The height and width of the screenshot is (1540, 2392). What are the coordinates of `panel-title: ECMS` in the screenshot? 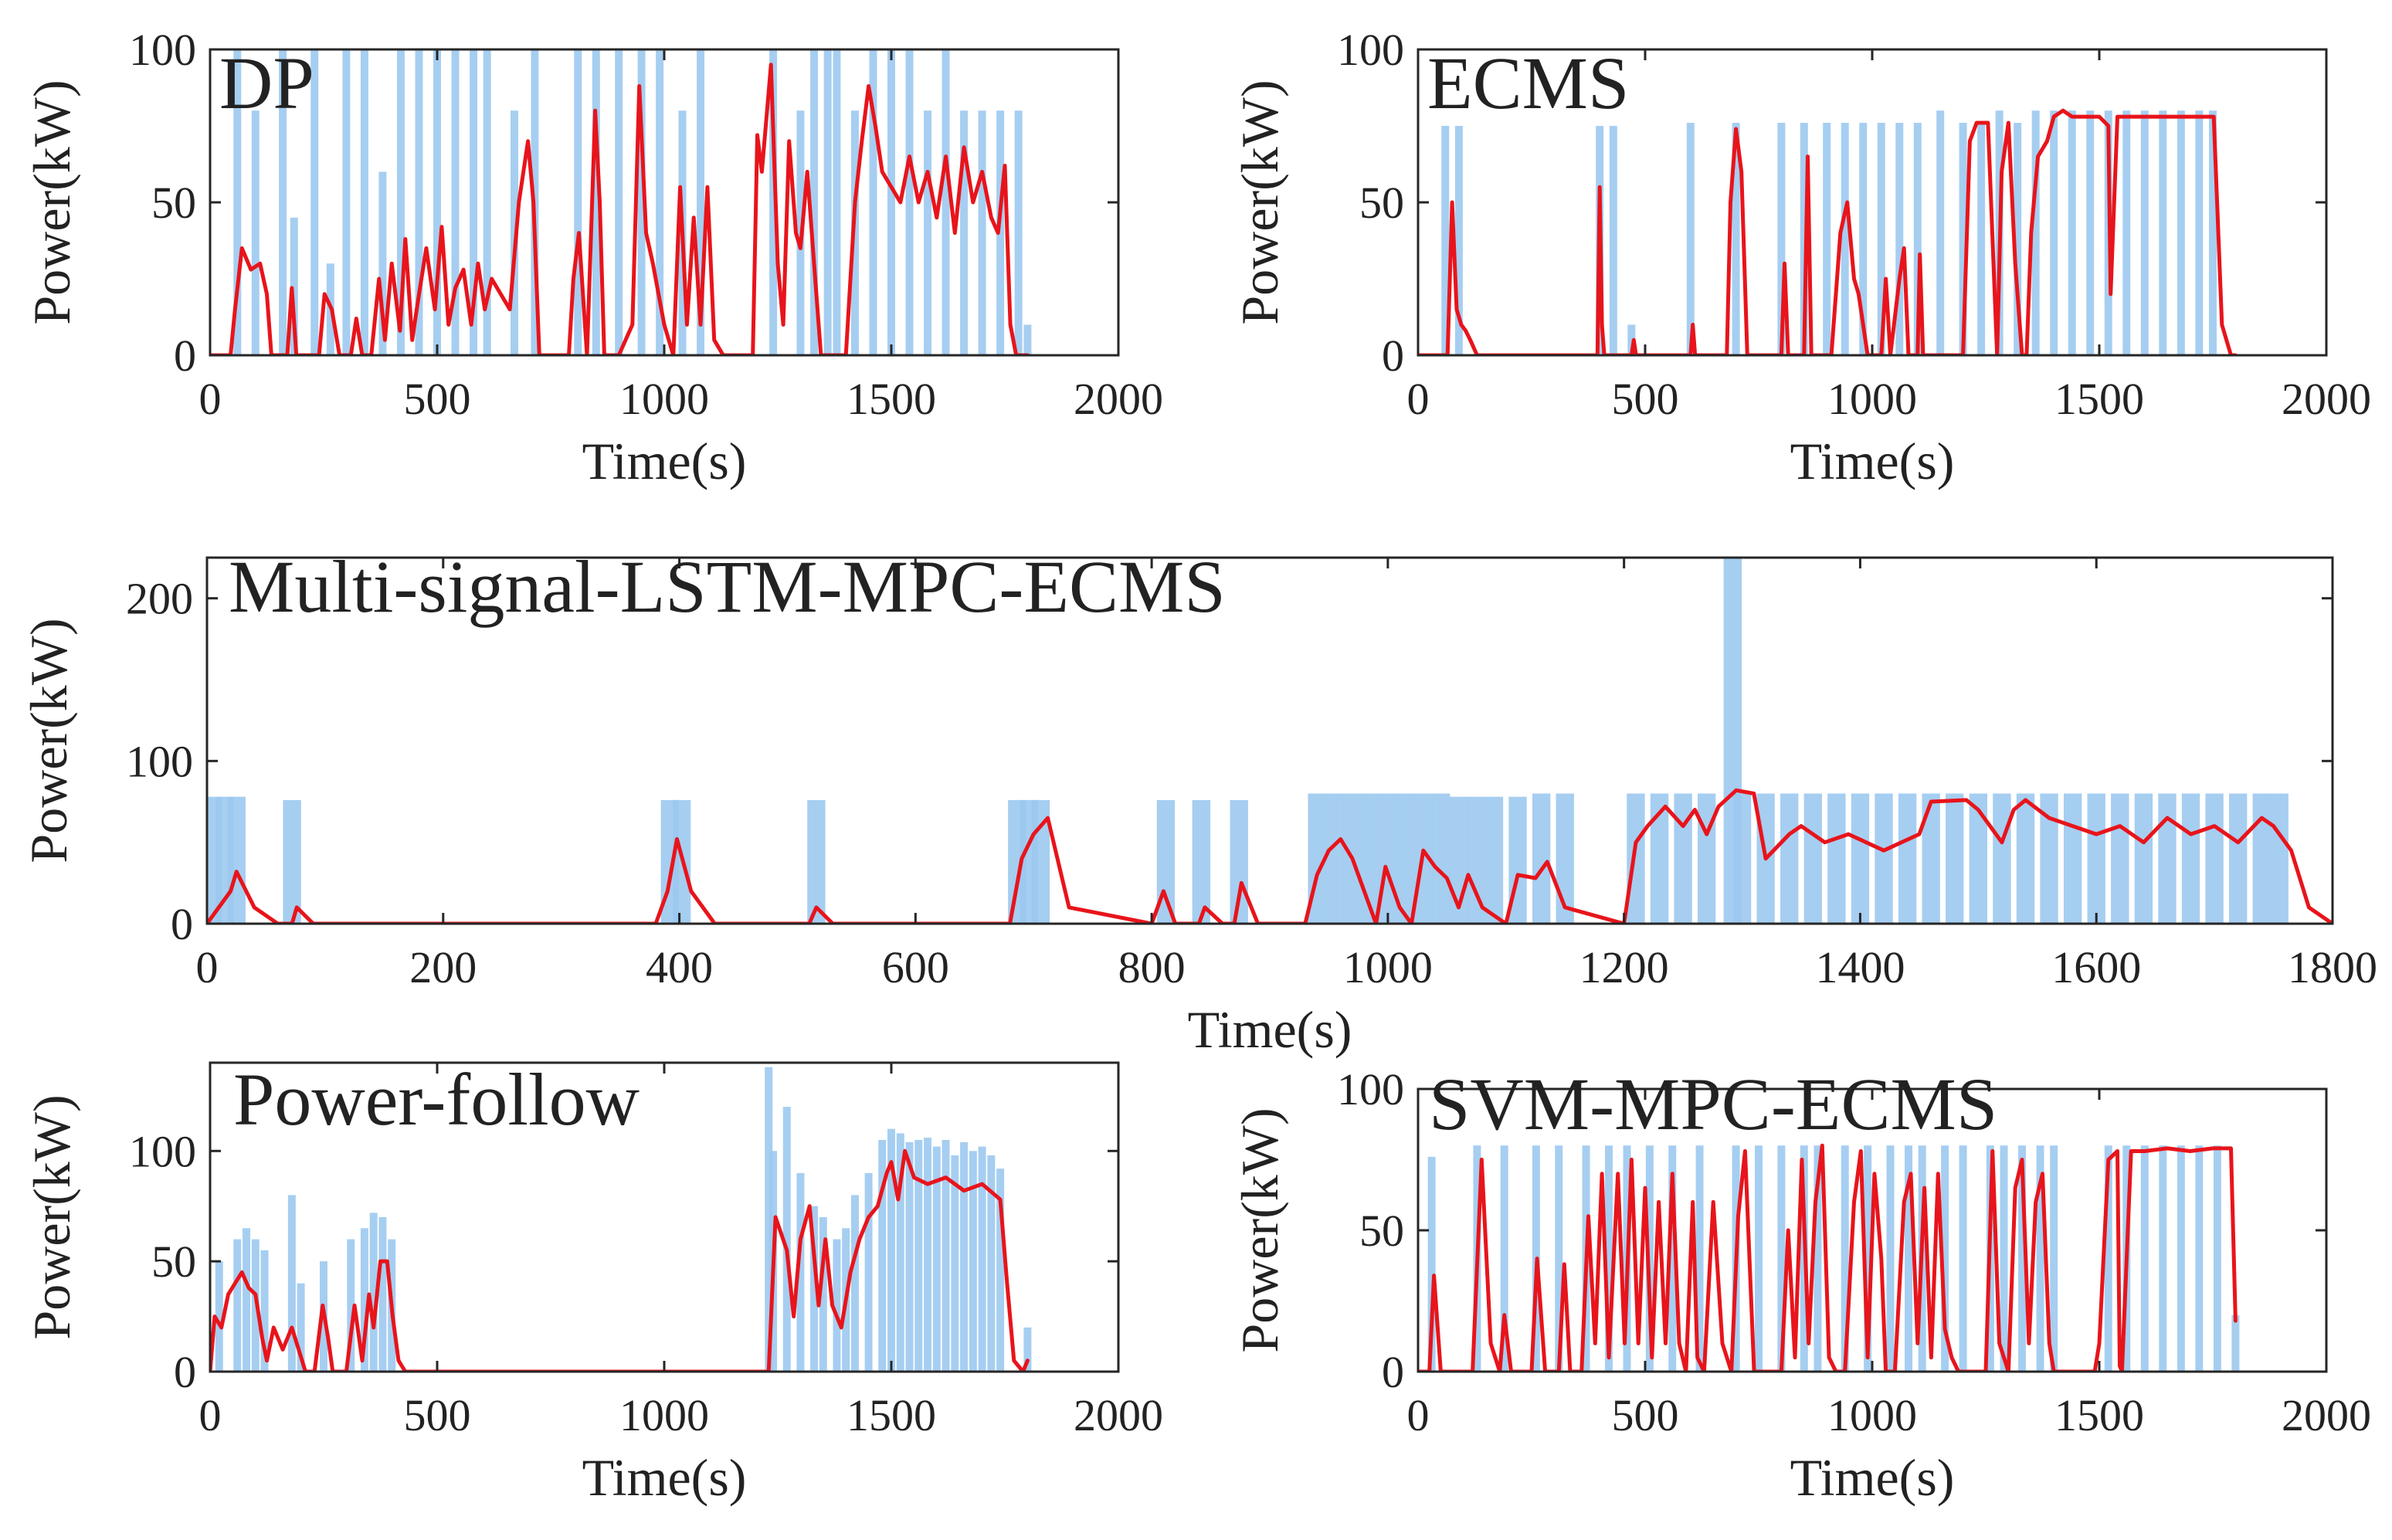 It's located at (1528, 83).